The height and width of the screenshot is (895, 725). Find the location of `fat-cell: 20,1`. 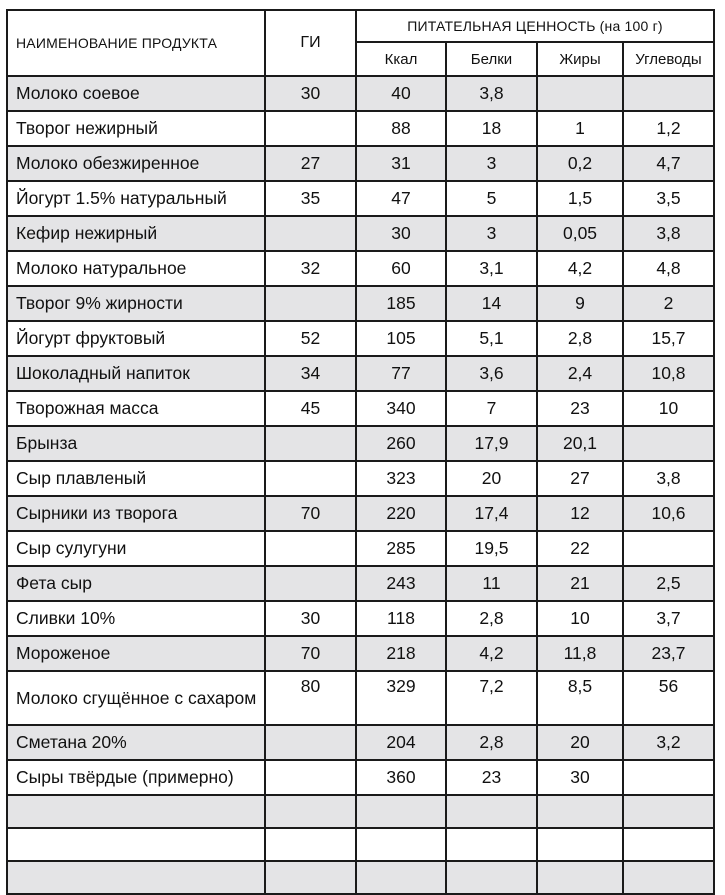

fat-cell: 20,1 is located at coordinates (580, 443).